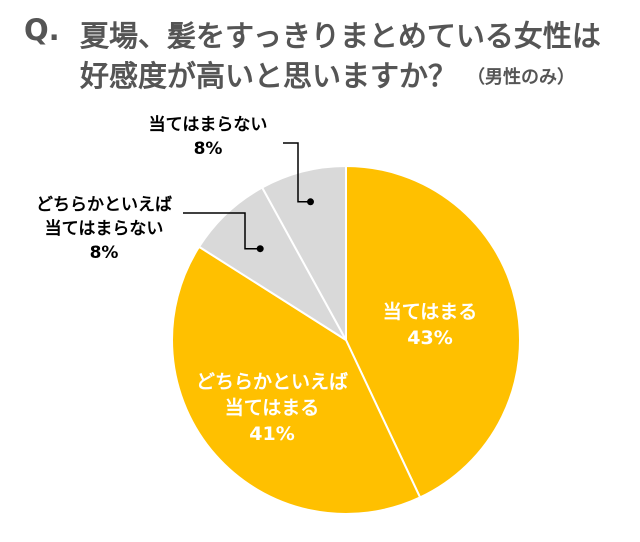 The height and width of the screenshot is (542, 640). What do you see at coordinates (429, 338) in the screenshot?
I see `slice-value-1: 43%` at bounding box center [429, 338].